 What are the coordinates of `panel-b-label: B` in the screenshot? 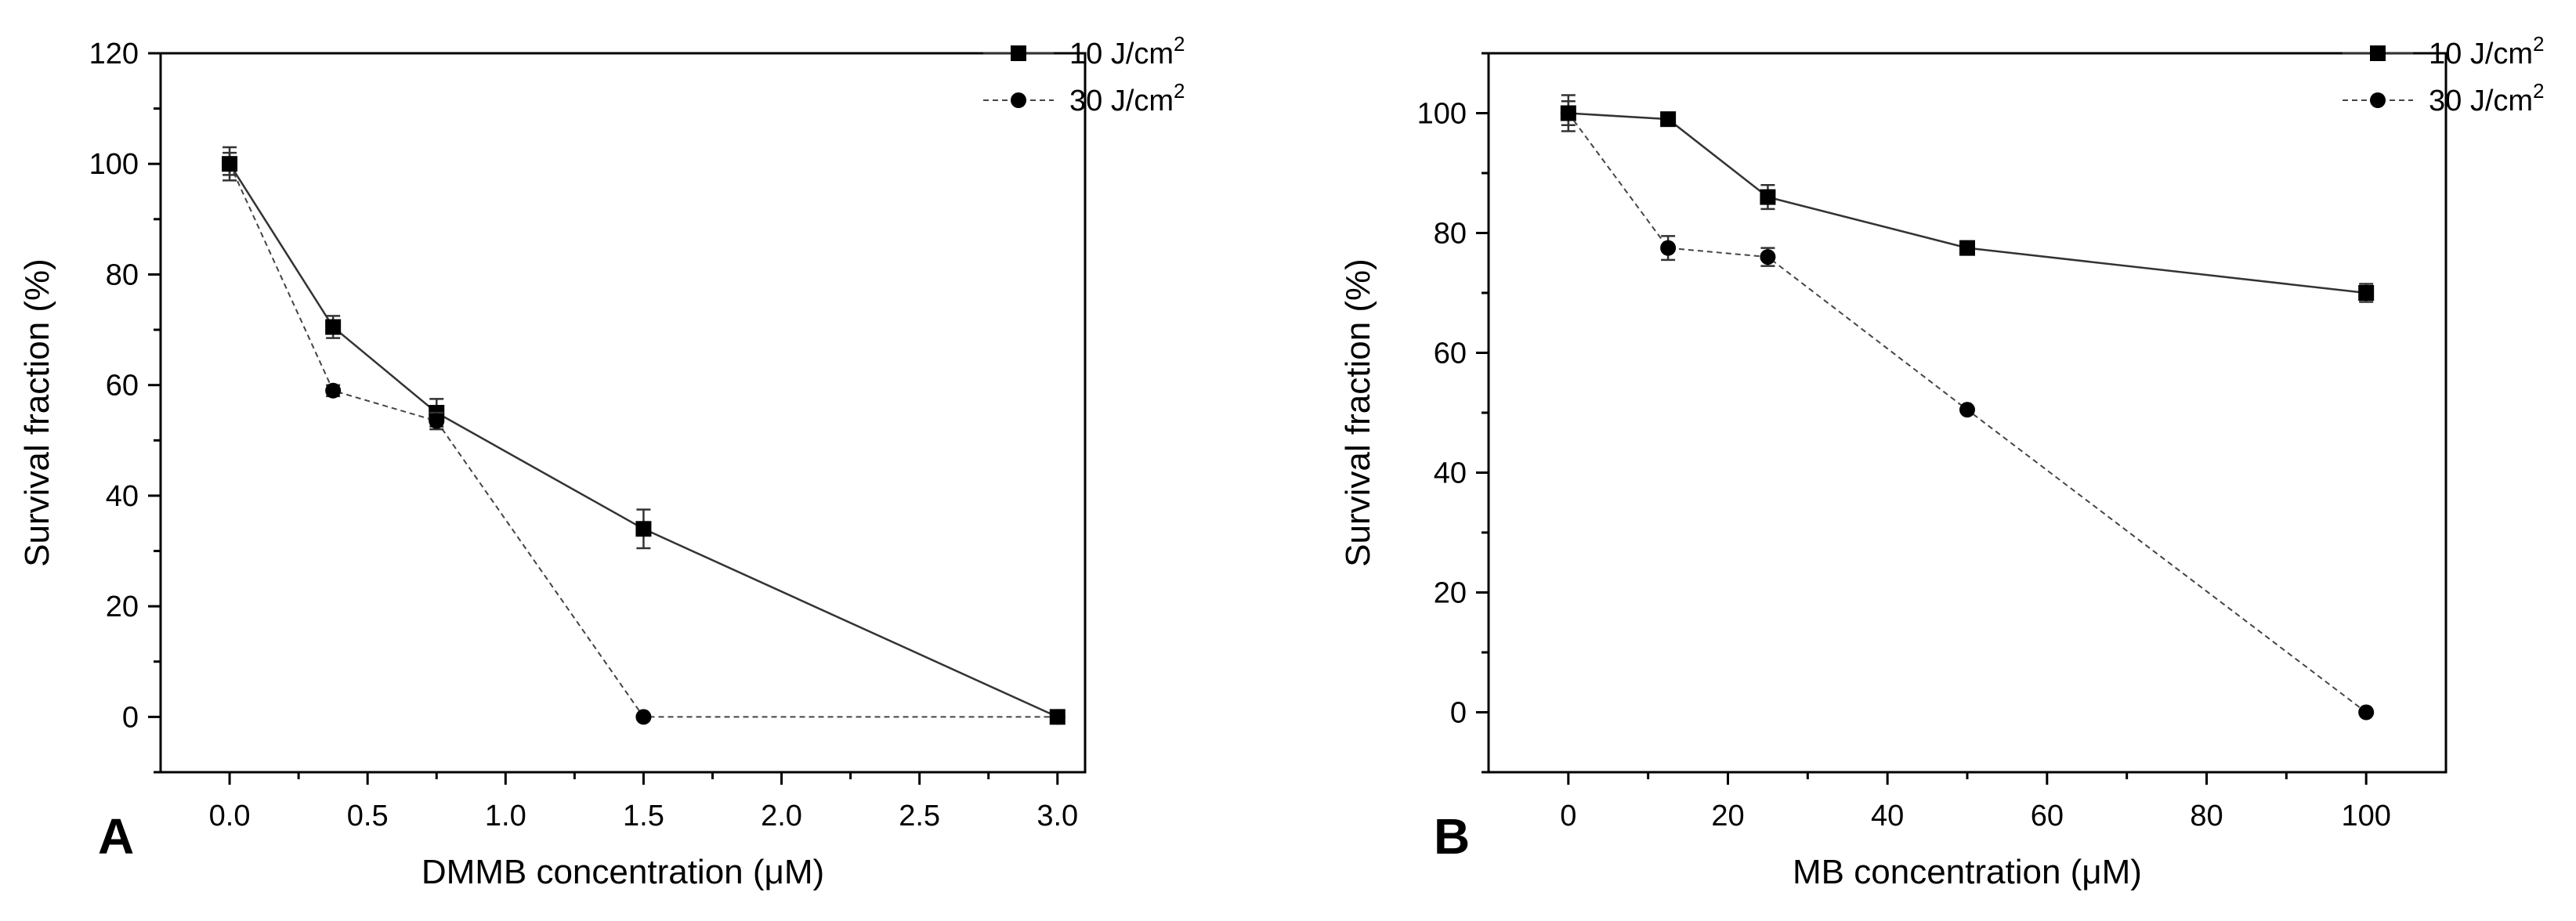 It's located at (1452, 836).